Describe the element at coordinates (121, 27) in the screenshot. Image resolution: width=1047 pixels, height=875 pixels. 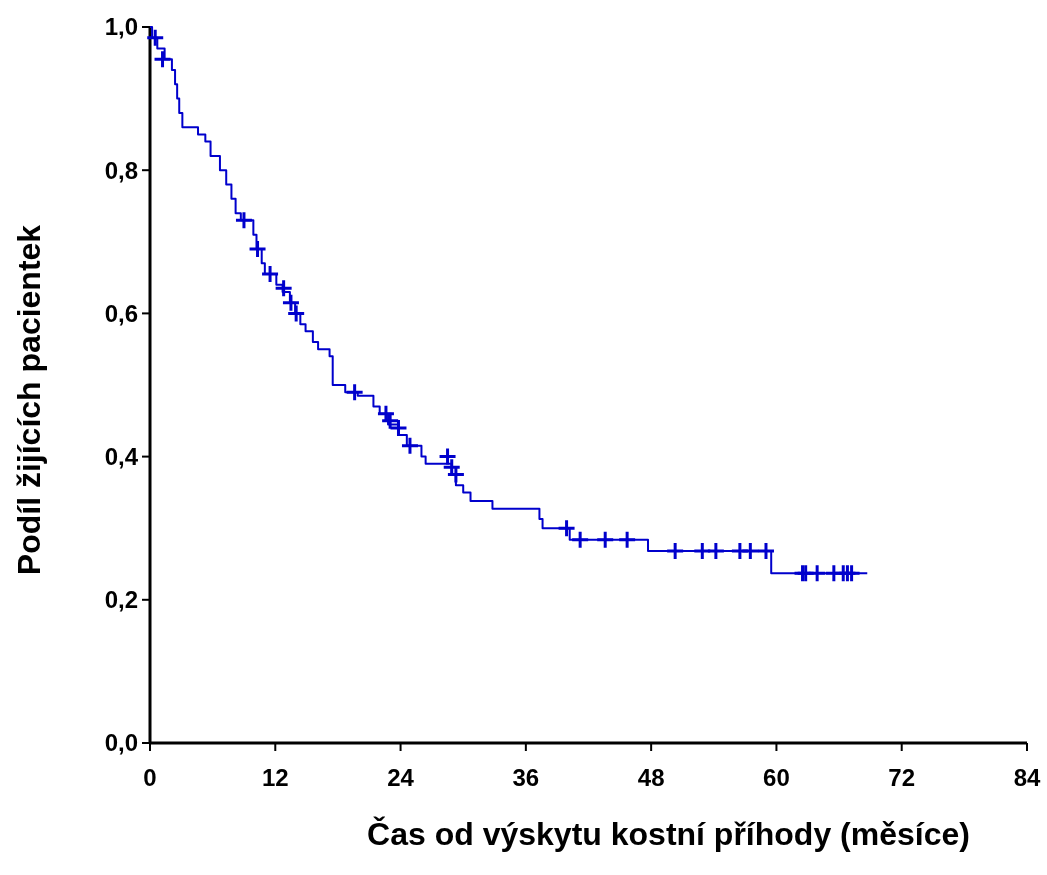
I see `y-tick-label: 1,0` at that location.